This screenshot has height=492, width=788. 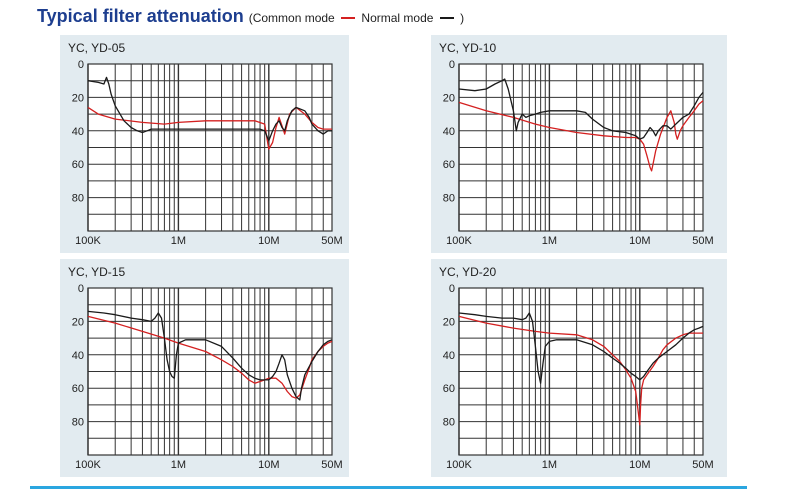 What do you see at coordinates (462, 18) in the screenshot?
I see `legend-close-text: )` at bounding box center [462, 18].